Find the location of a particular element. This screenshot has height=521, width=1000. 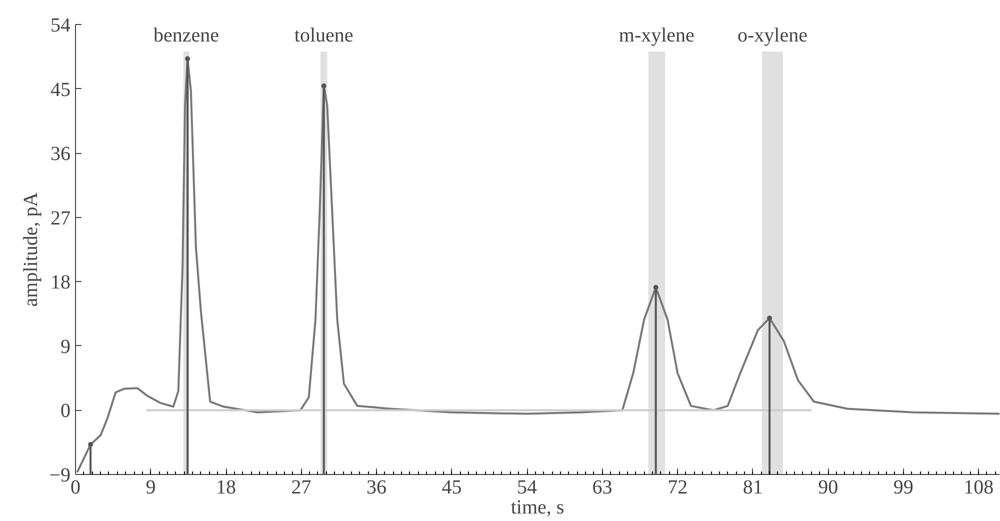

band-label: toluene is located at coordinates (324, 35).